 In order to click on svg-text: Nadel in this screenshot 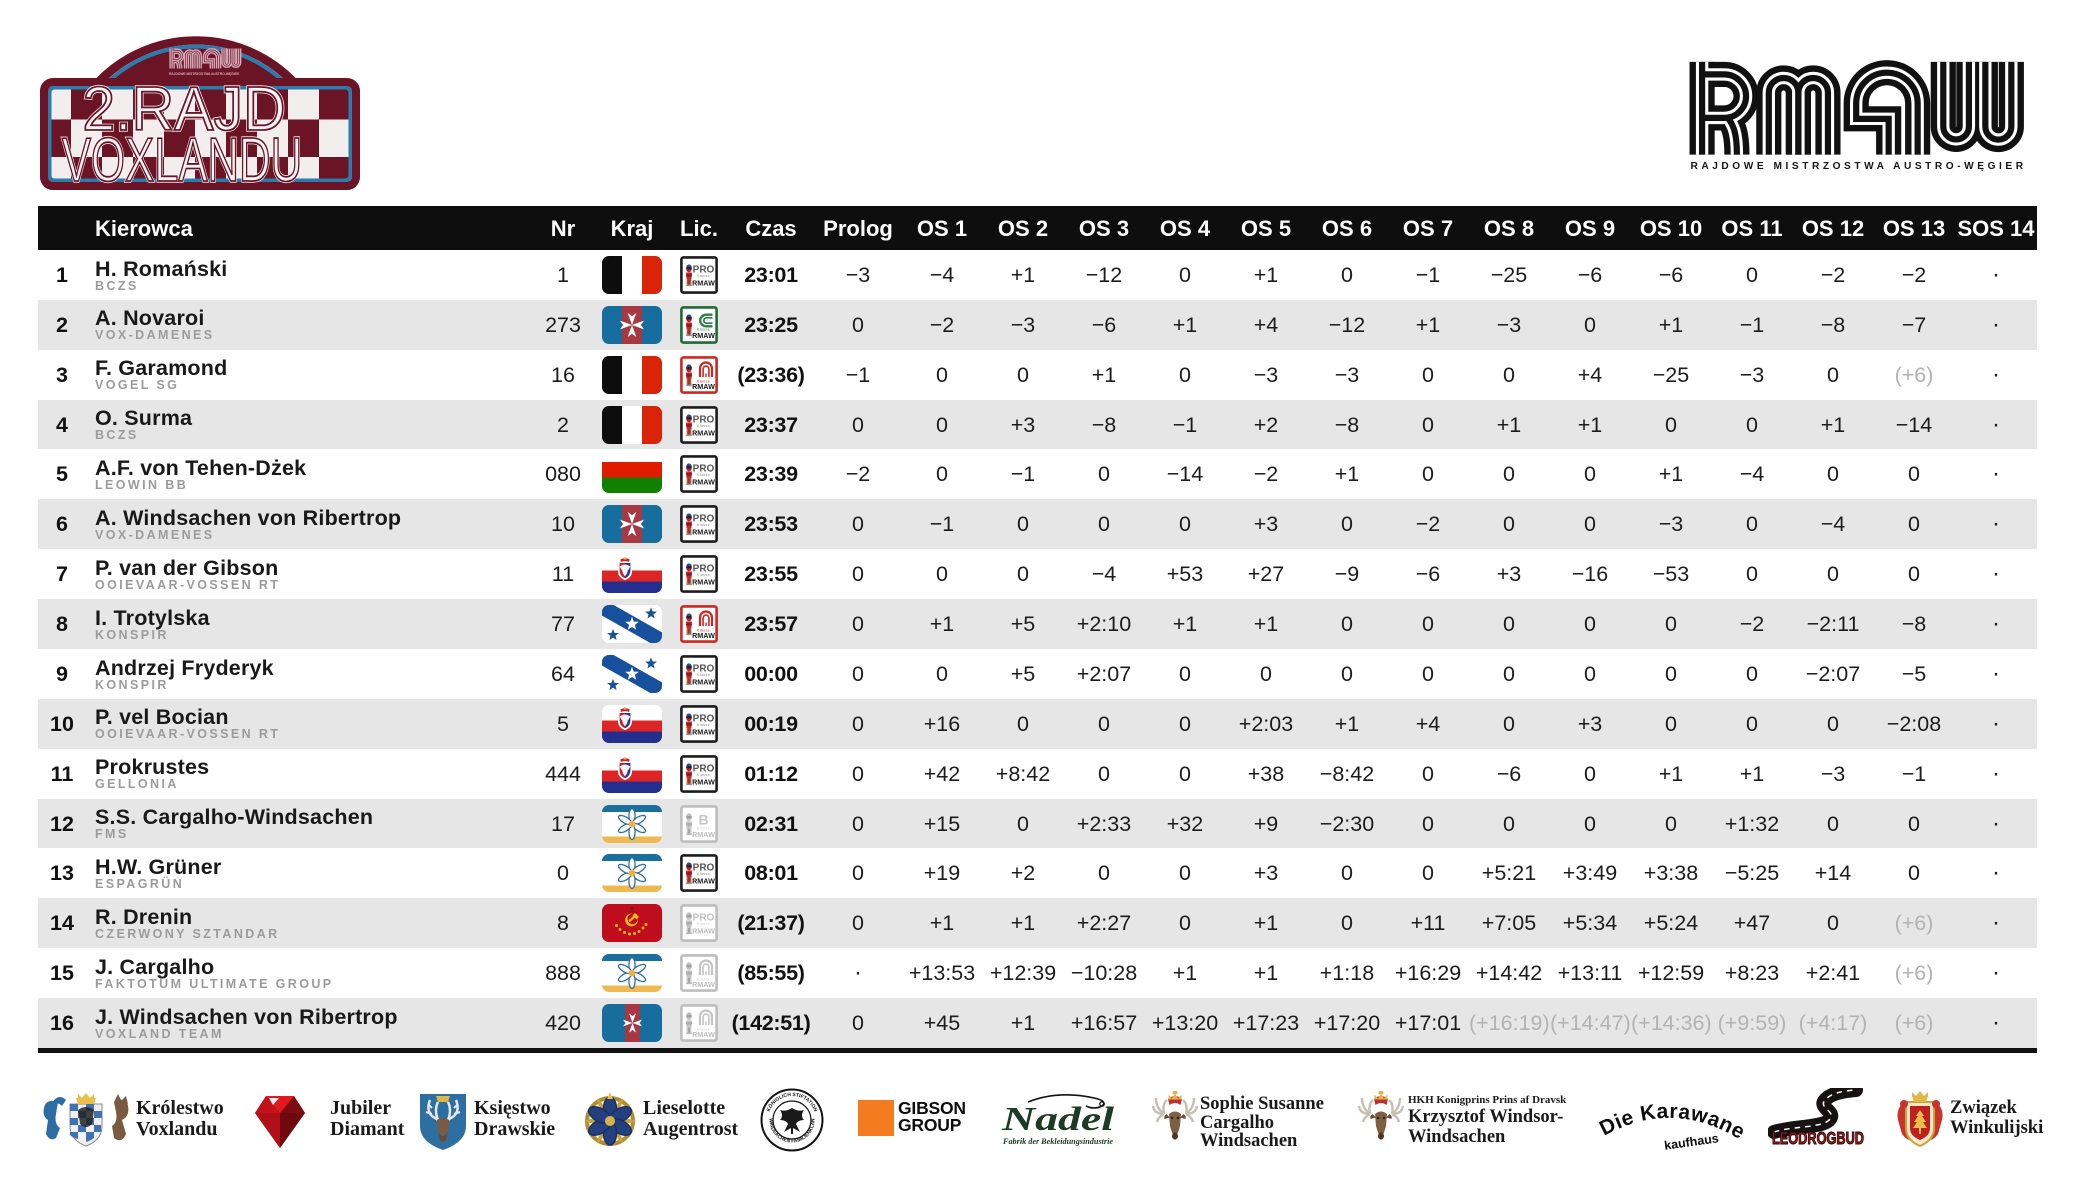, I will do `click(1058, 1119)`.